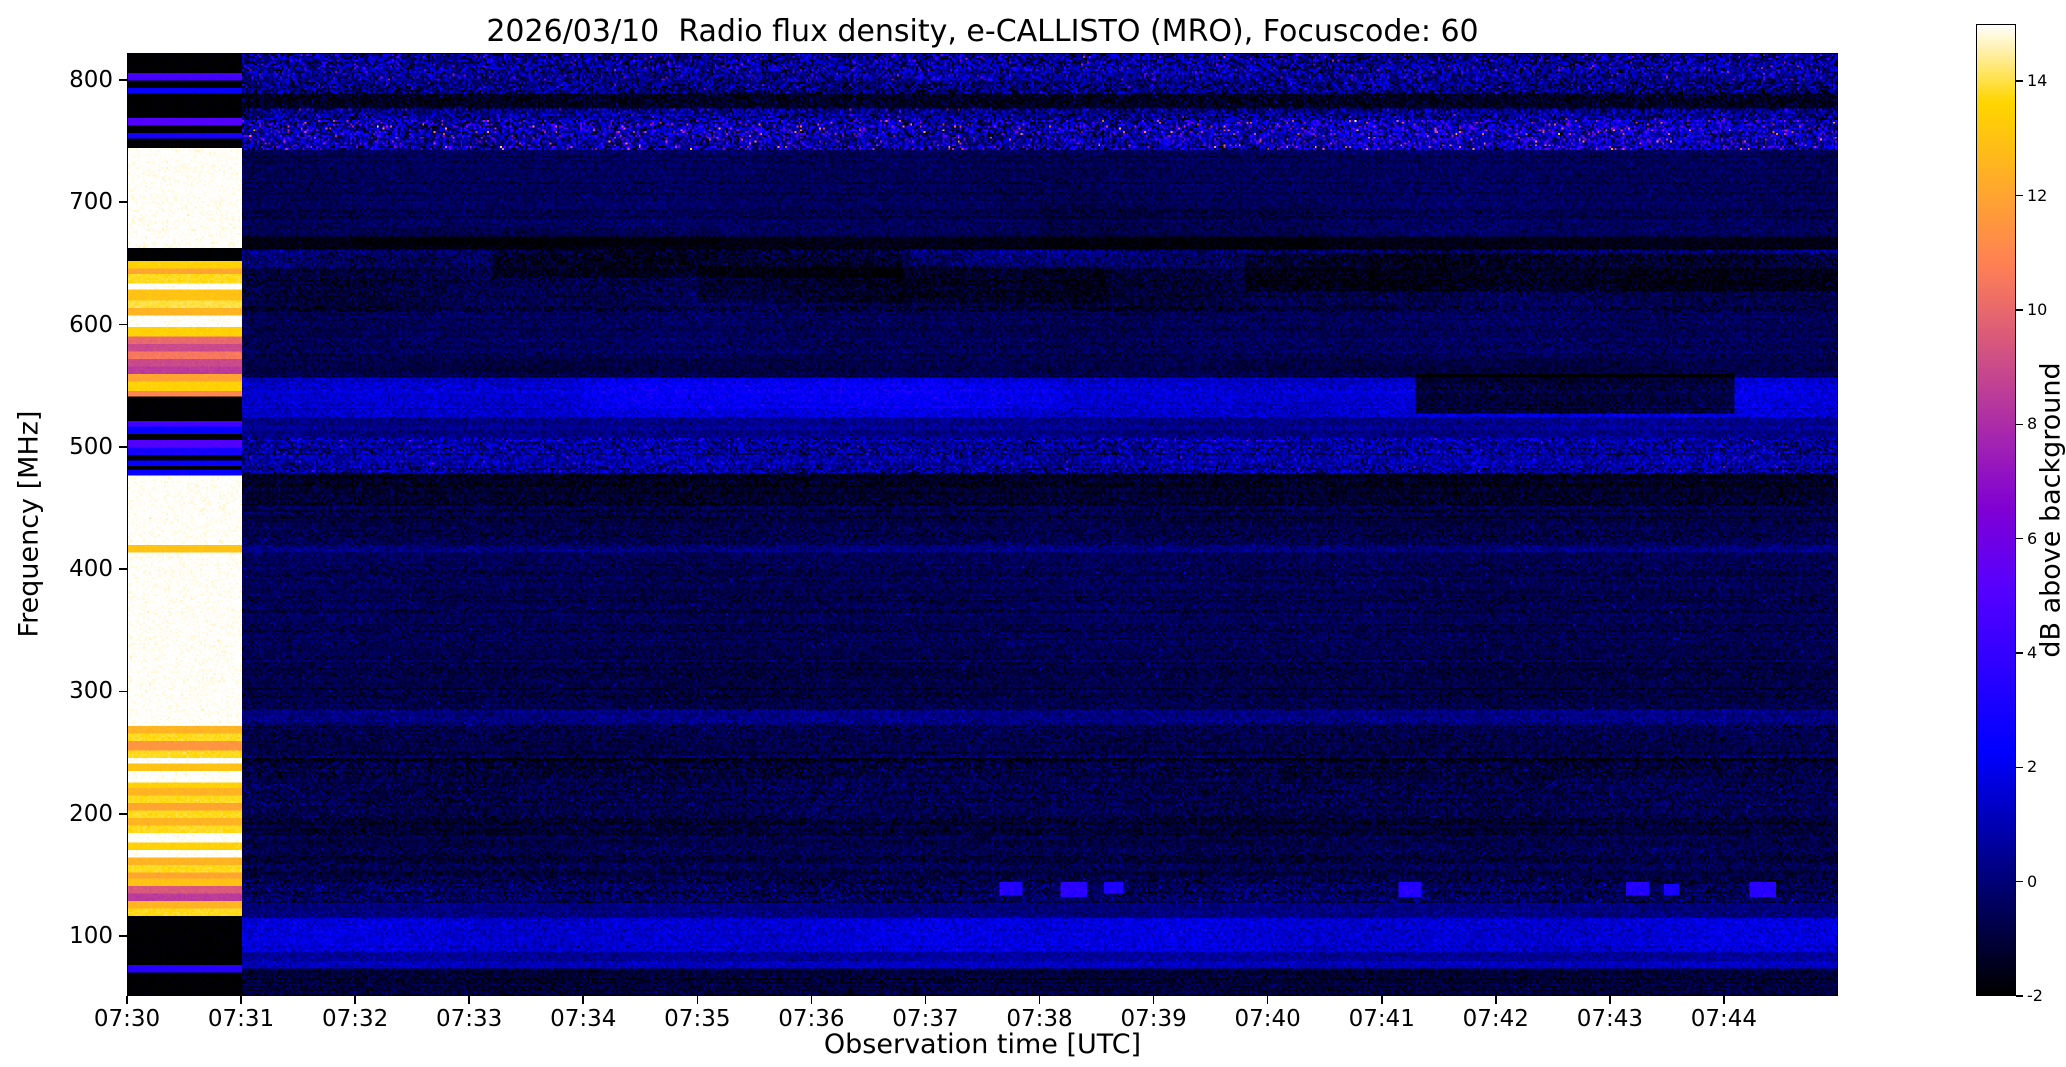 Image resolution: width=2066 pixels, height=1067 pixels. I want to click on x-tick-label: 07:32, so click(355, 1019).